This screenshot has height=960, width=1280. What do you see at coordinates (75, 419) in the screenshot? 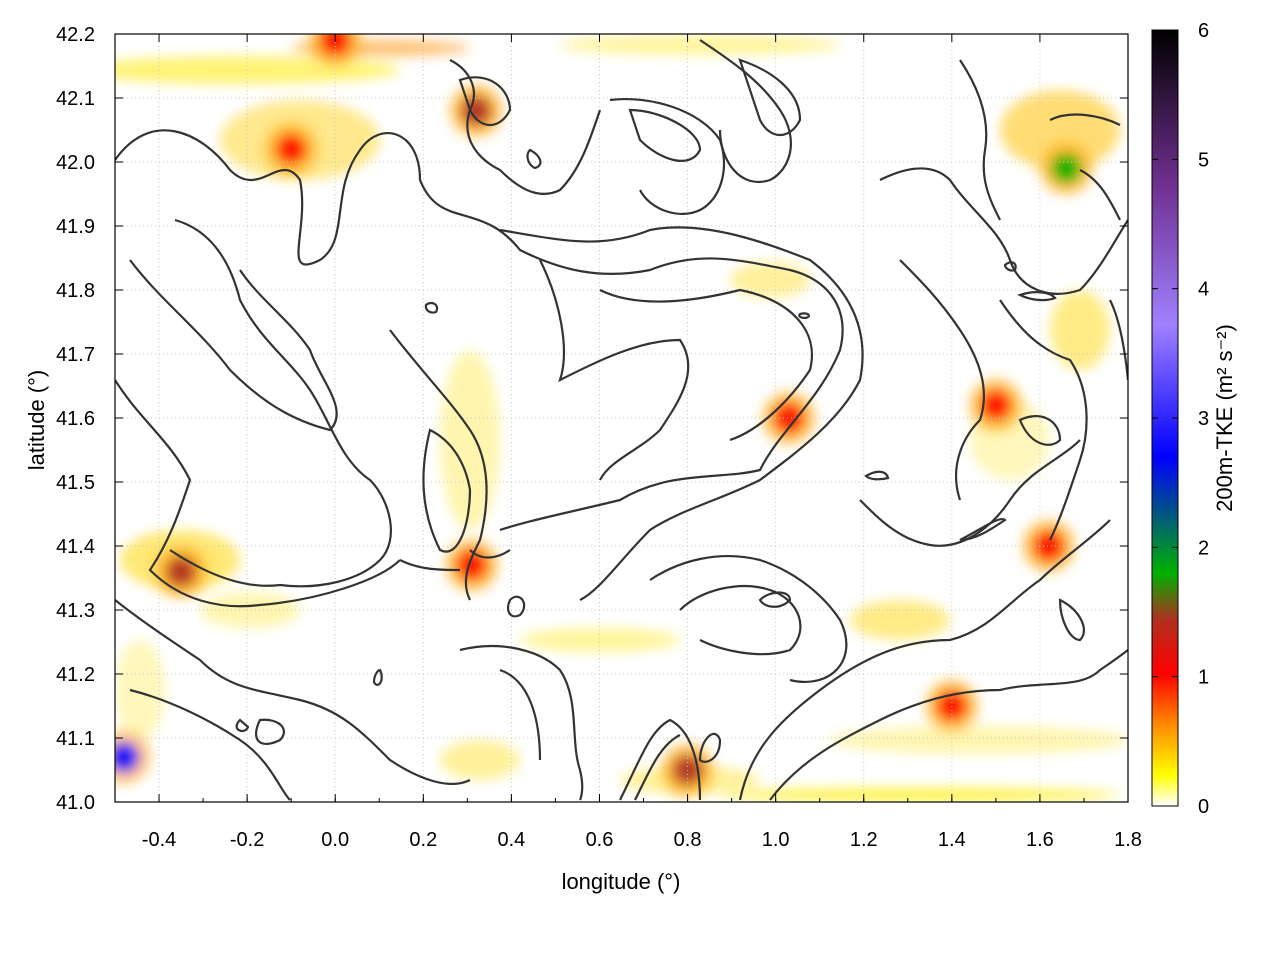
I see `y-tick-label: 41.6` at bounding box center [75, 419].